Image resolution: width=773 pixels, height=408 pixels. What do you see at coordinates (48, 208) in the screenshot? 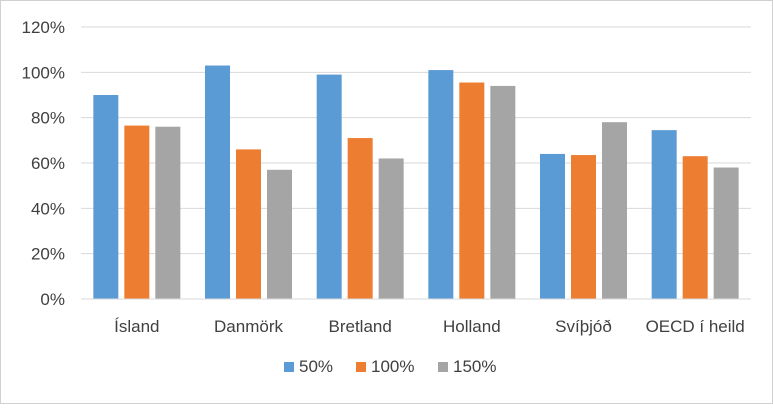
I see `y-tick-label: 40%` at bounding box center [48, 208].